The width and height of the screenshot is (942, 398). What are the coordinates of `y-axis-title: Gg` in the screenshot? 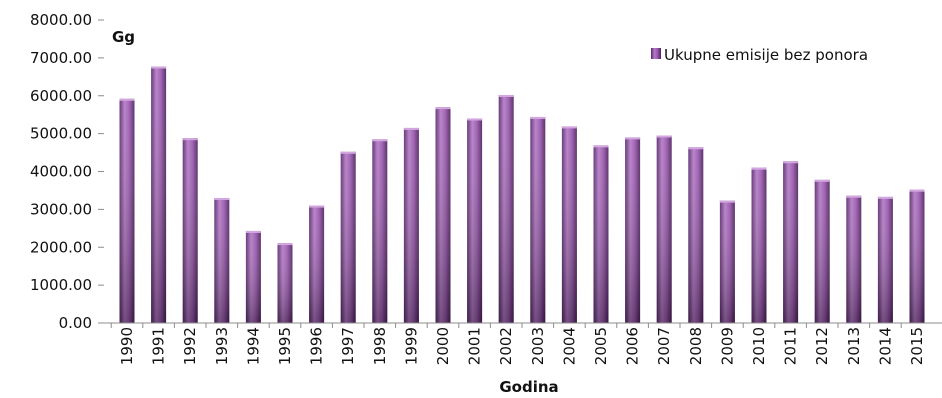 It's located at (123, 37).